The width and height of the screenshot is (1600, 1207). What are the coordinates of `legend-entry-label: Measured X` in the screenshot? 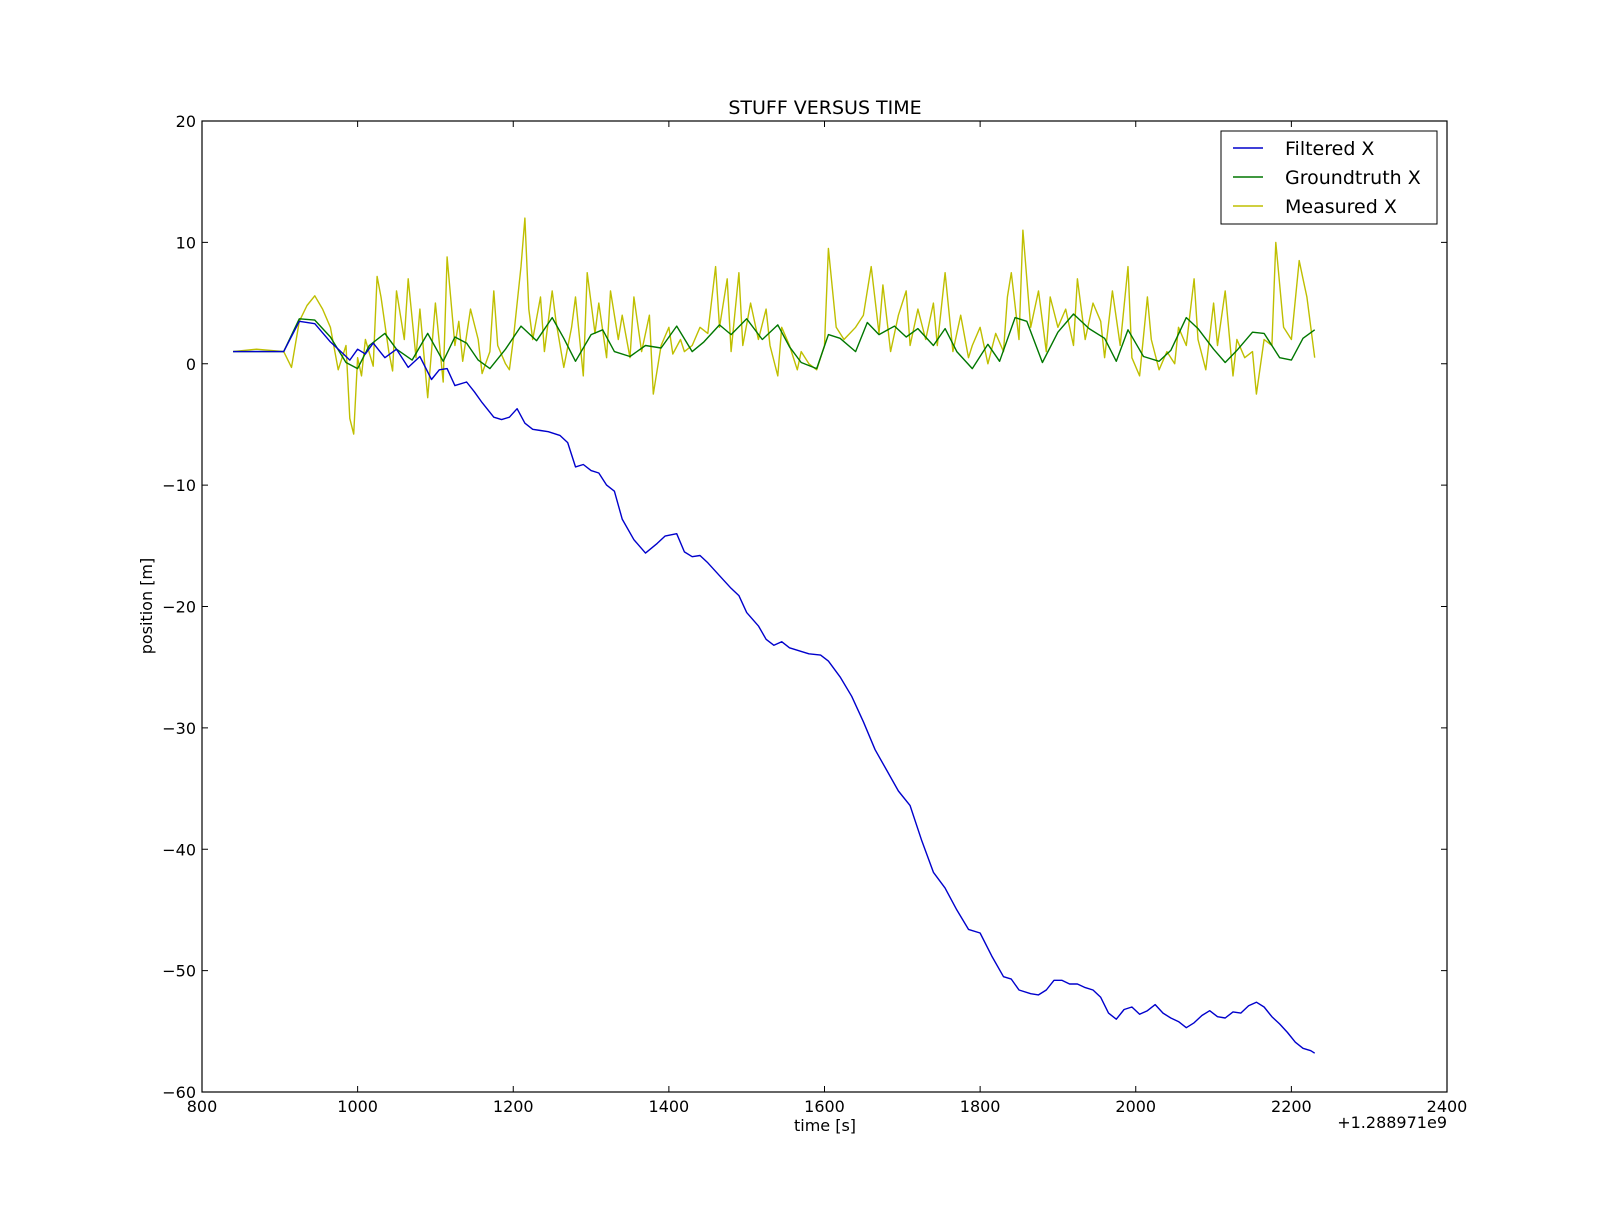 It's located at (1341, 207).